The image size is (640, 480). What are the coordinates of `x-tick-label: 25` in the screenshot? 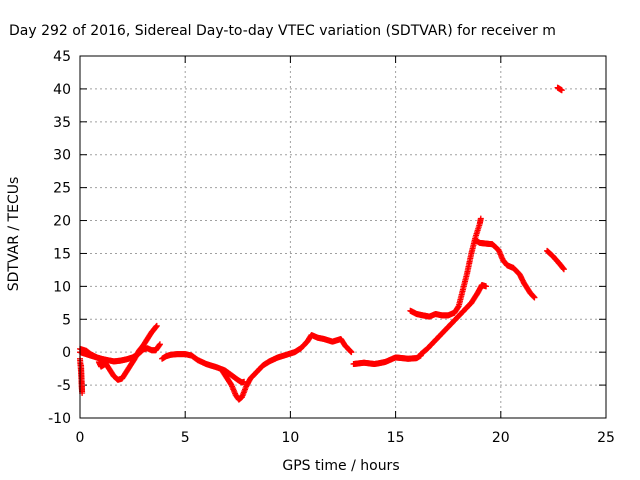 It's located at (606, 438).